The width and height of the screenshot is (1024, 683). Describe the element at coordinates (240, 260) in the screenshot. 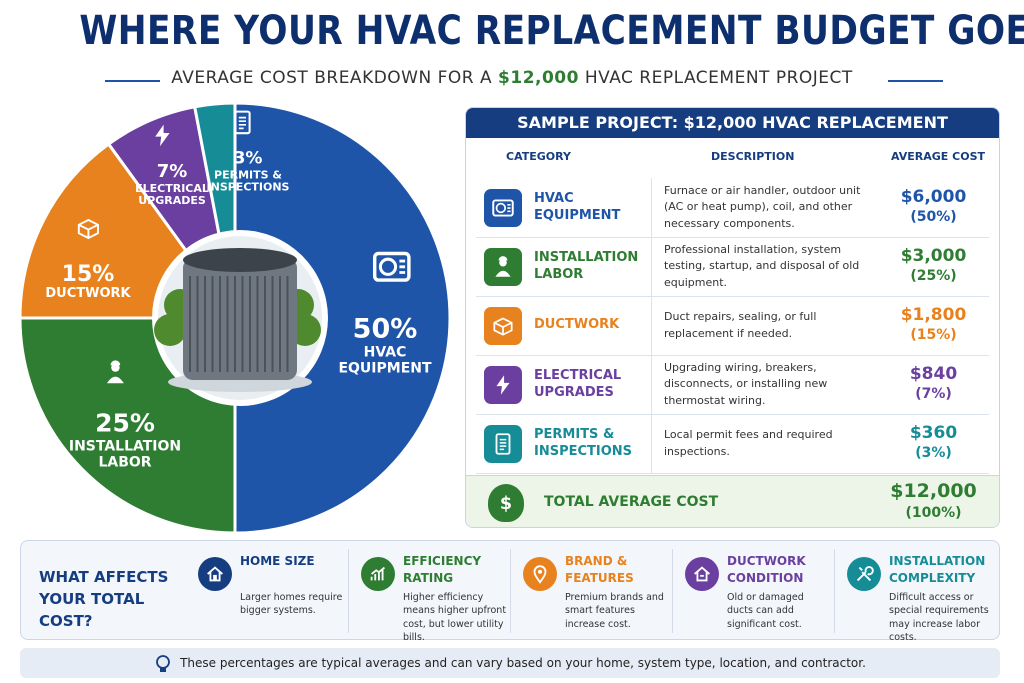

I see `ac-top` at that location.